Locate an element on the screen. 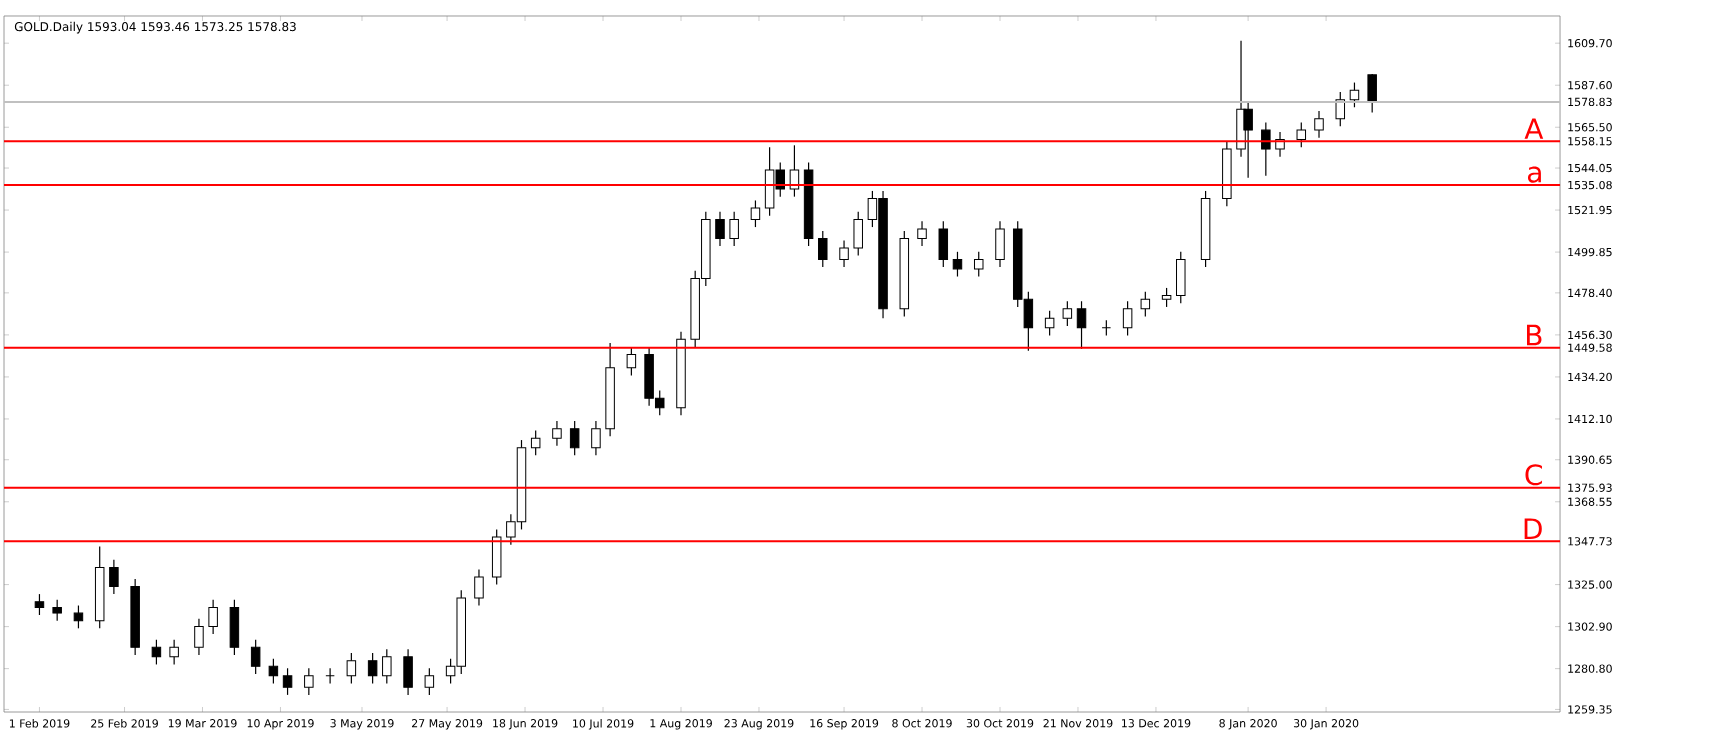  ref-line-label: a is located at coordinates (1534, 174).